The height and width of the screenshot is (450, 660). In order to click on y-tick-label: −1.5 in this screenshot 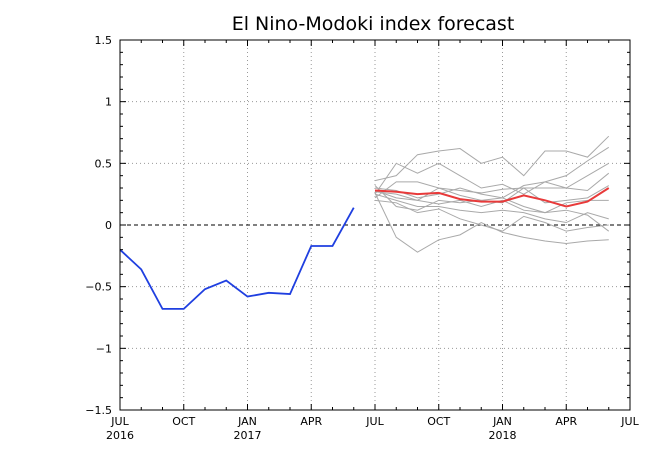, I will do `click(98, 410)`.